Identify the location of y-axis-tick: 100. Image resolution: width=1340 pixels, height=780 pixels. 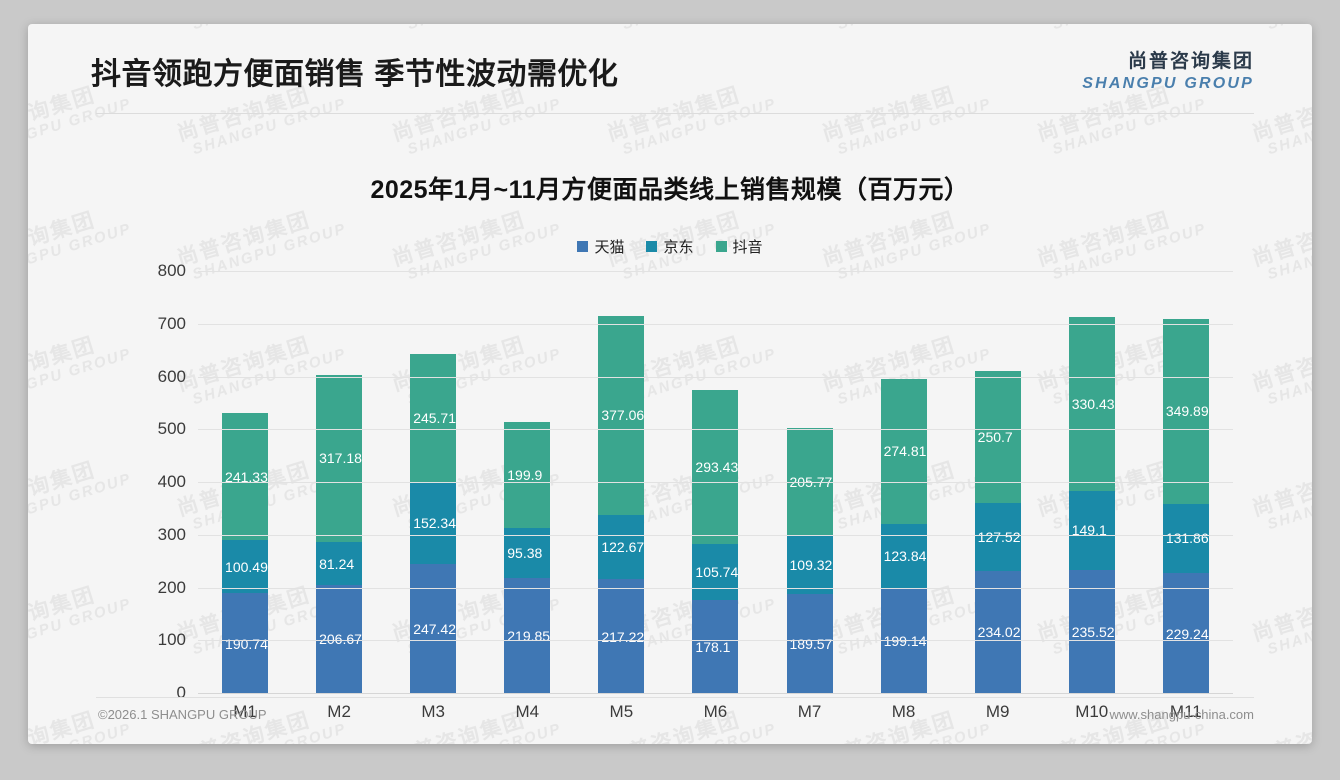
(171, 640).